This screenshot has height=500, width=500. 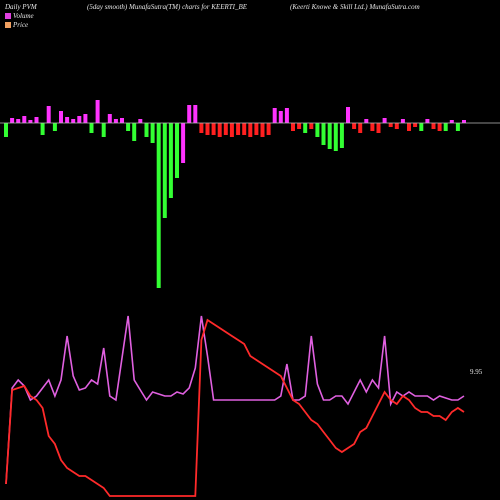 What do you see at coordinates (476, 372) in the screenshot?
I see `last-price-label: 9.95` at bounding box center [476, 372].